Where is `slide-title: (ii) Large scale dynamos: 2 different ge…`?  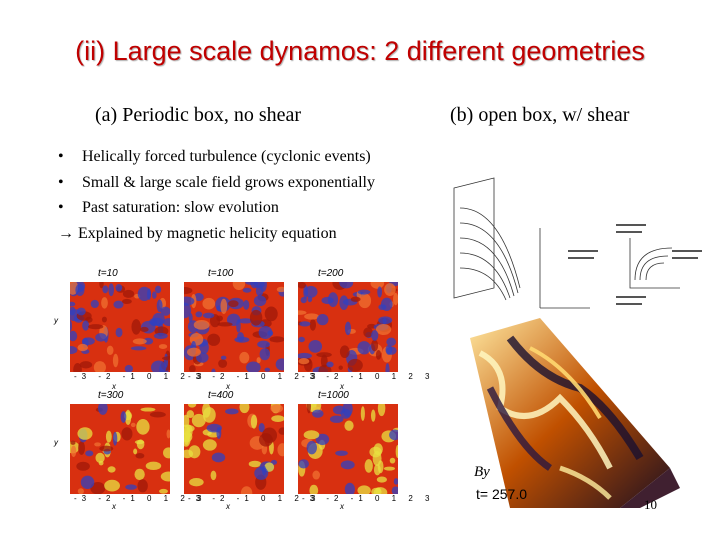
slide-title: (ii) Large scale dynamos: 2 different ge… is located at coordinates (360, 51).